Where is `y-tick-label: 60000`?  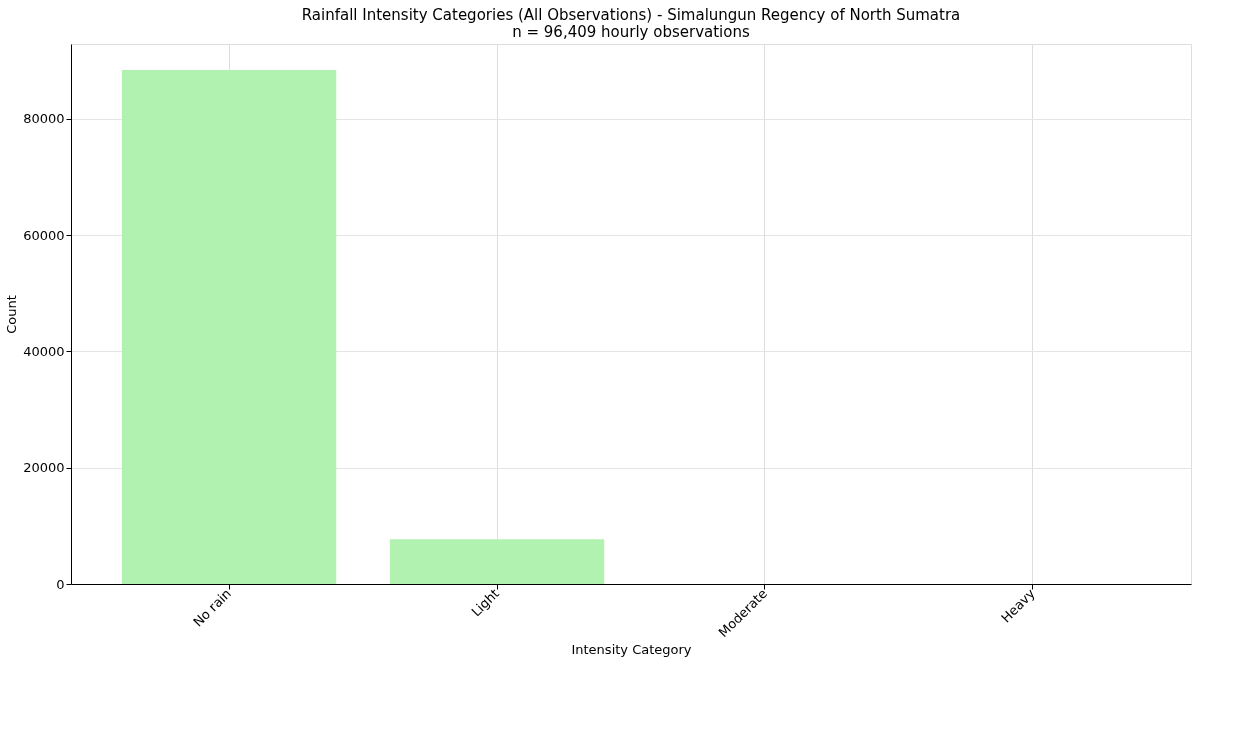 y-tick-label: 60000 is located at coordinates (44, 235).